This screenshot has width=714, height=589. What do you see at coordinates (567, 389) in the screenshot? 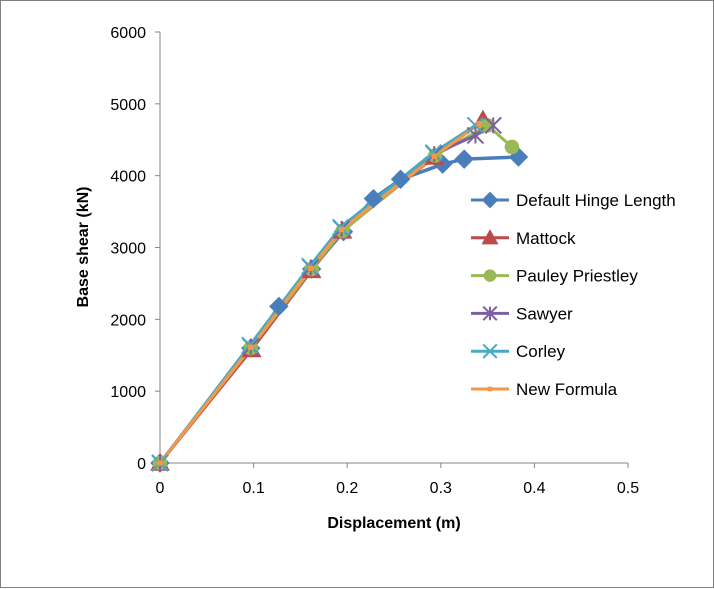
I see `legend-label: New Formula` at bounding box center [567, 389].